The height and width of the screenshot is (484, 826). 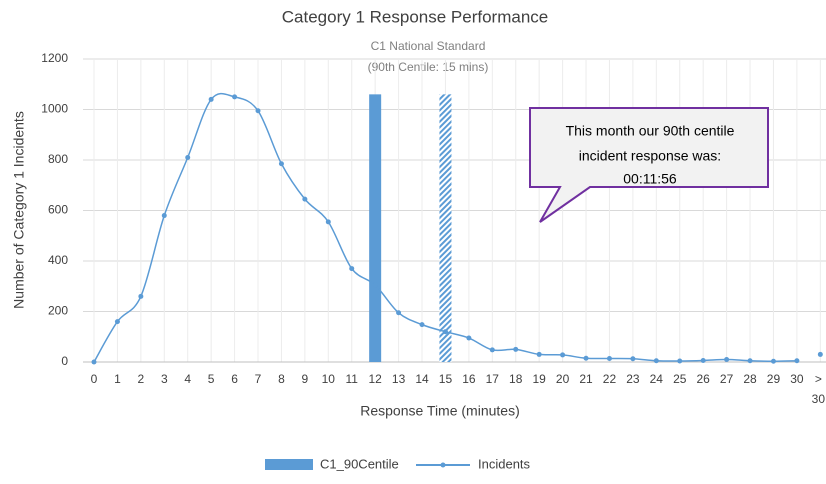 What do you see at coordinates (704, 379) in the screenshot?
I see `x-tick-label: 26` at bounding box center [704, 379].